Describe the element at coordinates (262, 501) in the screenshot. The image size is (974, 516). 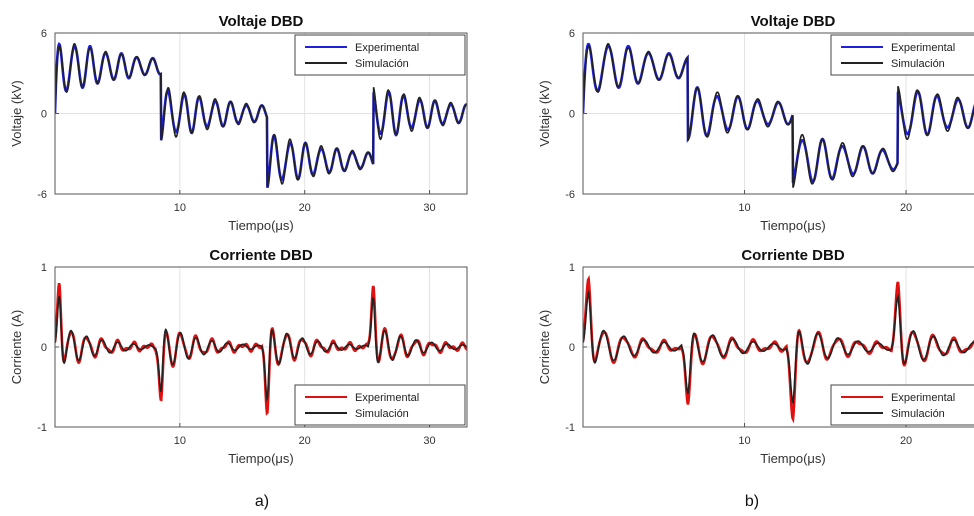
I see `caption-a: a)` at that location.